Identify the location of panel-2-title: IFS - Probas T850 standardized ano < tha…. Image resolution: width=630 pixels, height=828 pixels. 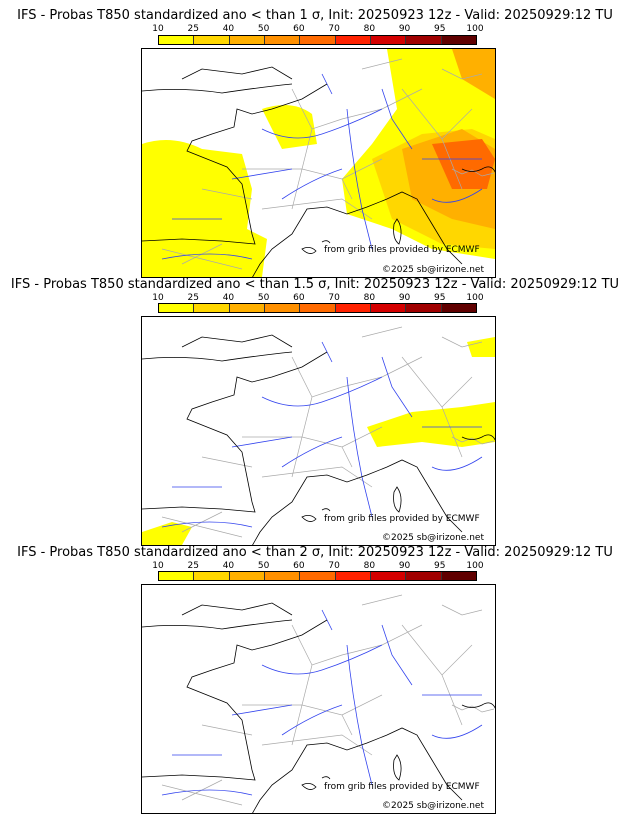
(315, 284).